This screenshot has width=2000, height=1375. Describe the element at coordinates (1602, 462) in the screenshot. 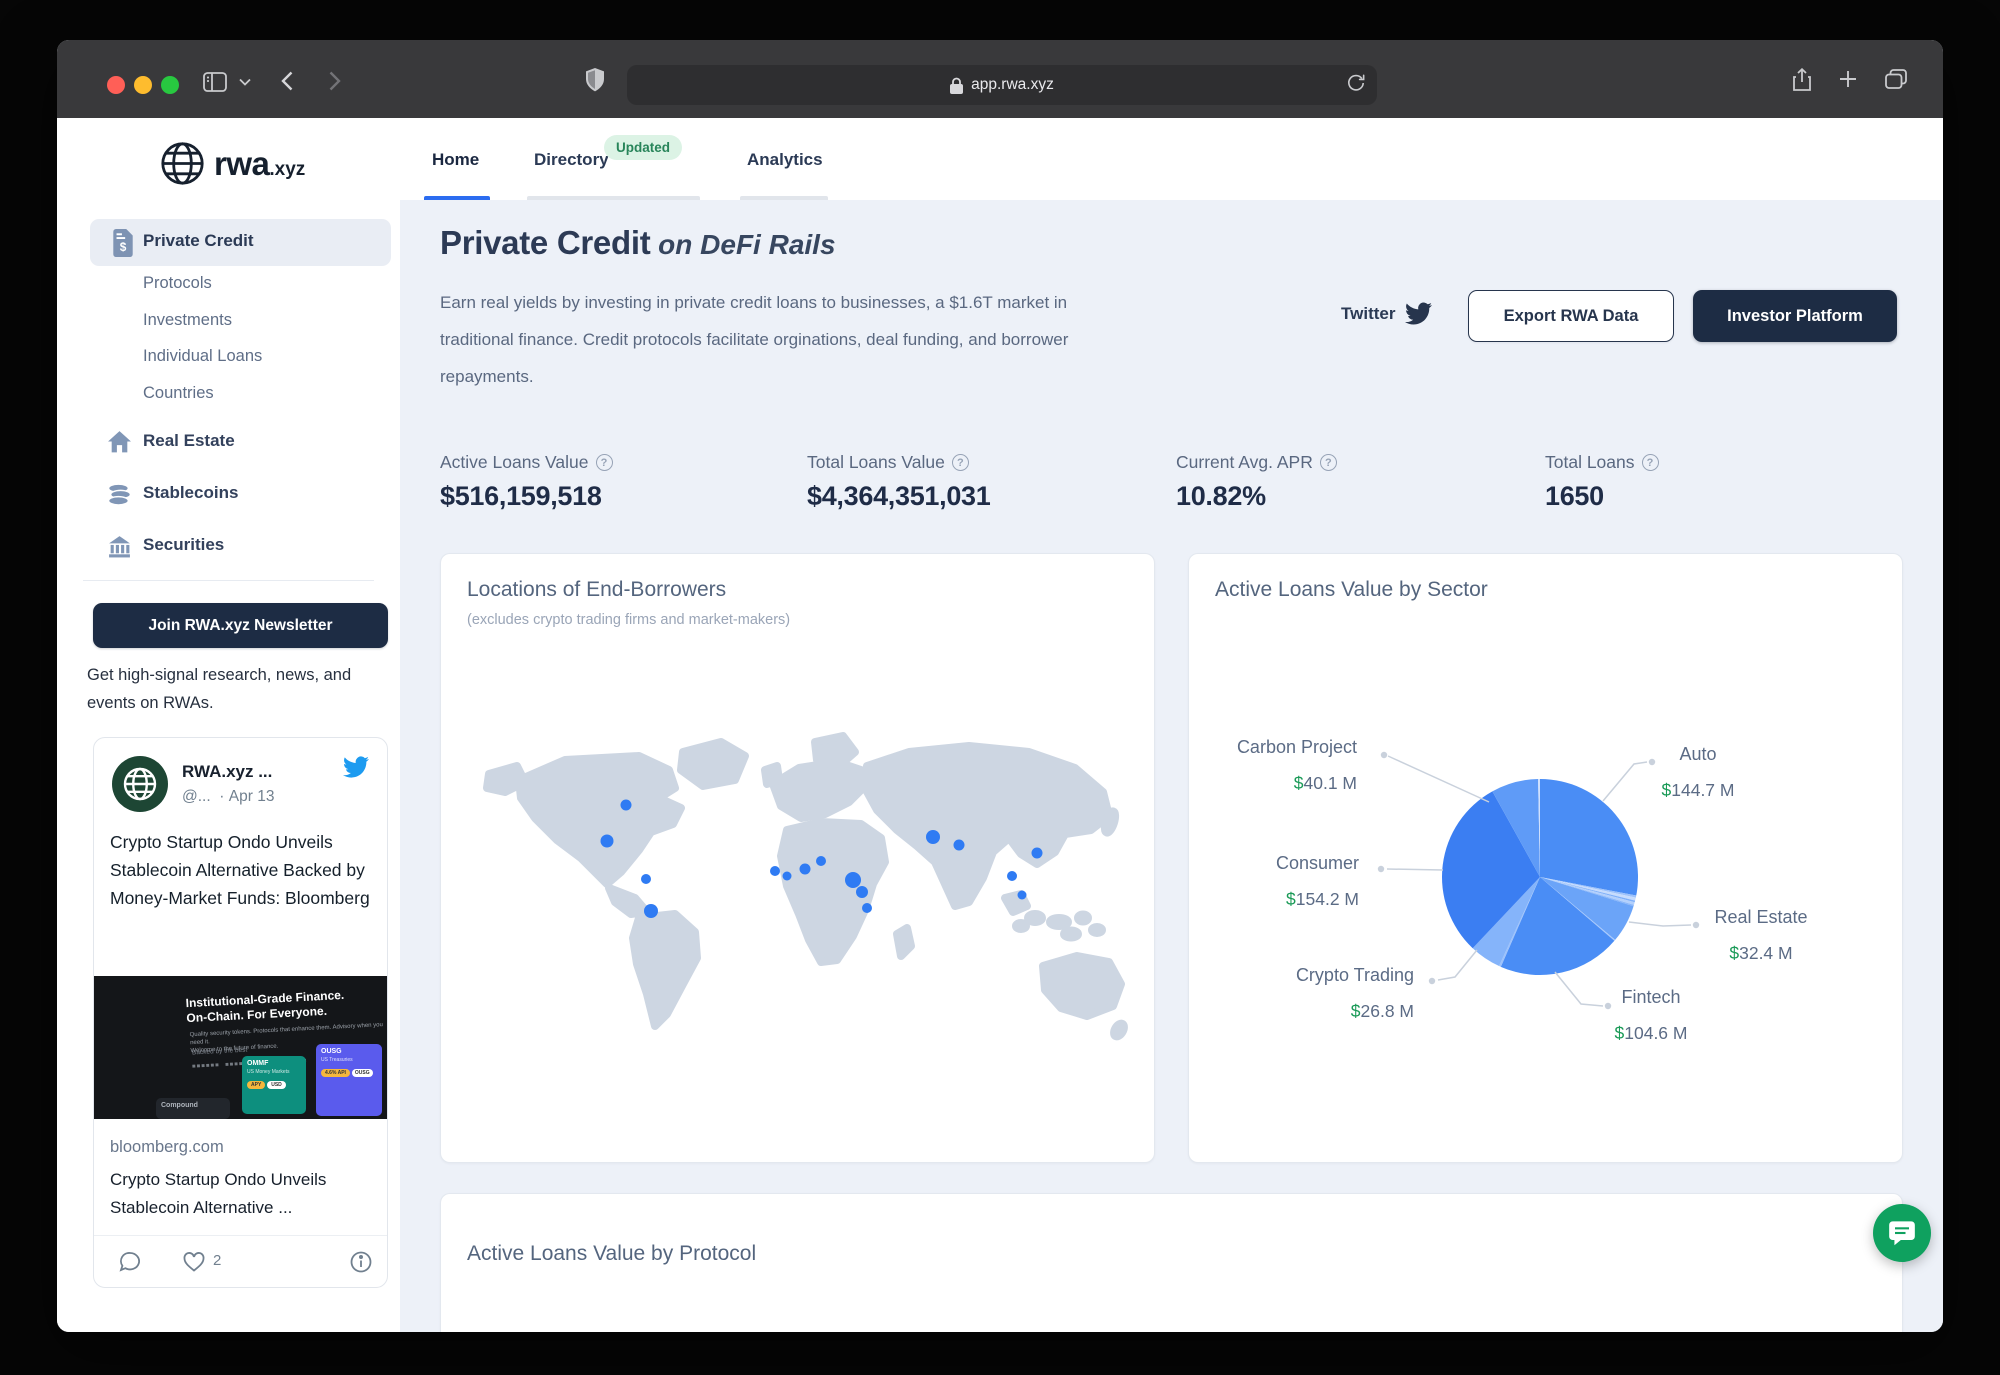

I see `stat-total-loans-label: Total Loans?` at that location.